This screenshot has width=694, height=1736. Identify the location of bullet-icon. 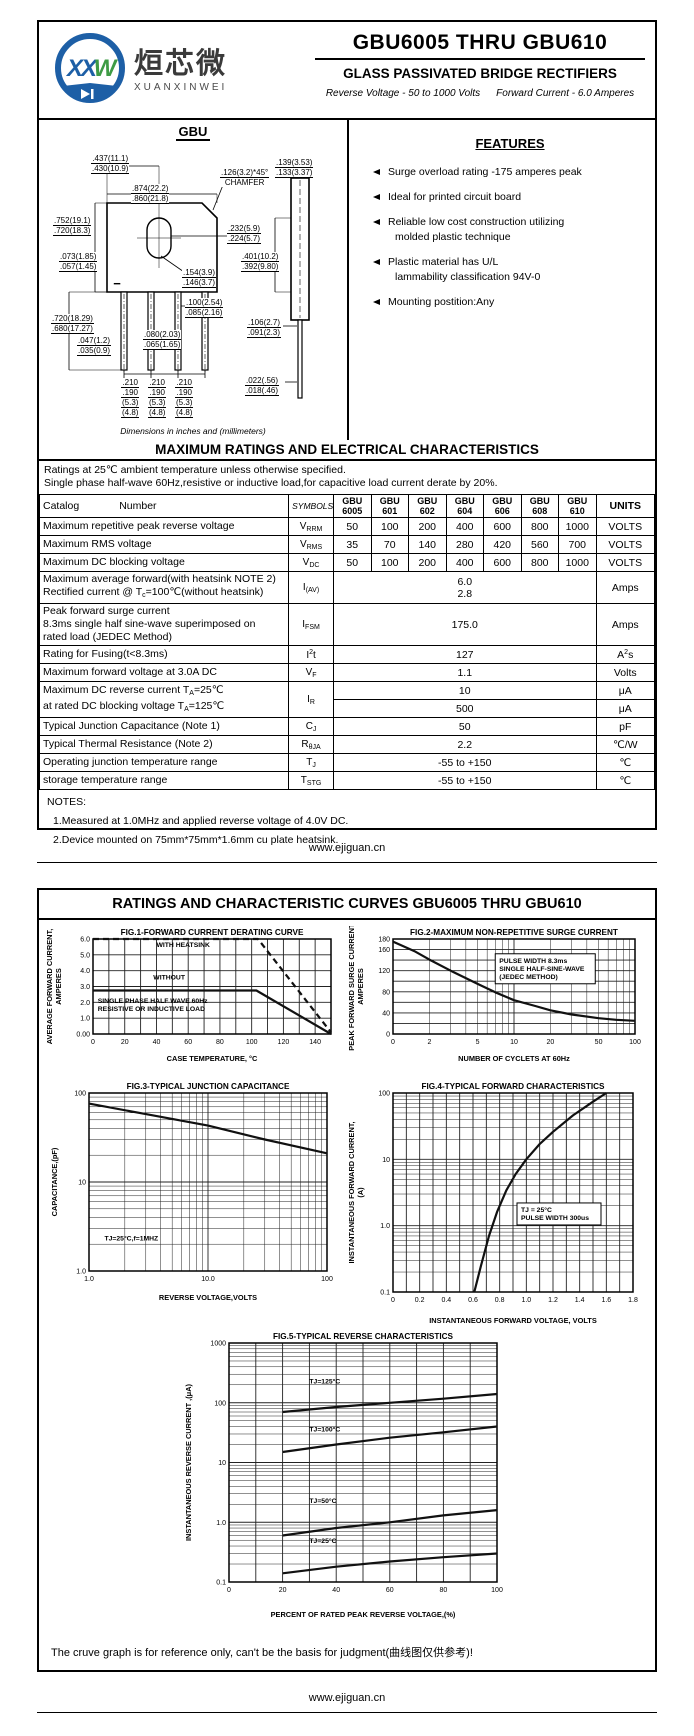
(376, 262).